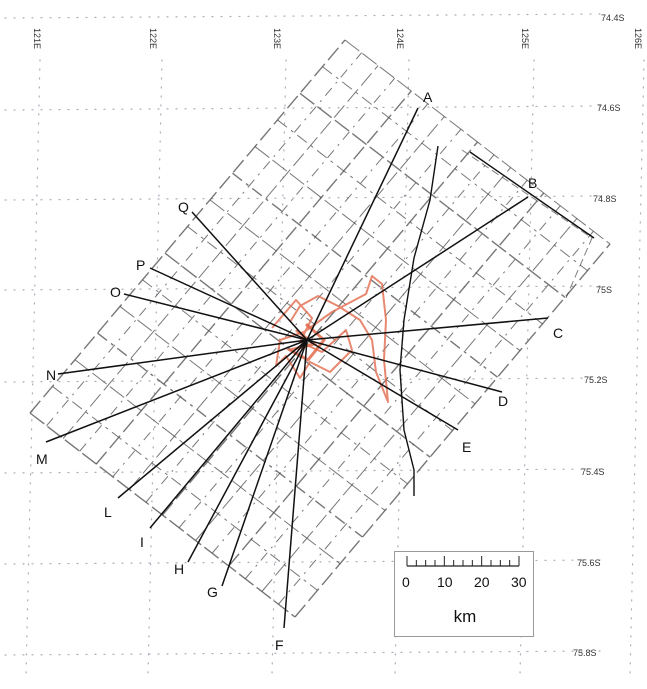 This screenshot has width=647, height=689. What do you see at coordinates (42, 459) in the screenshot?
I see `profile-label-M: M` at bounding box center [42, 459].